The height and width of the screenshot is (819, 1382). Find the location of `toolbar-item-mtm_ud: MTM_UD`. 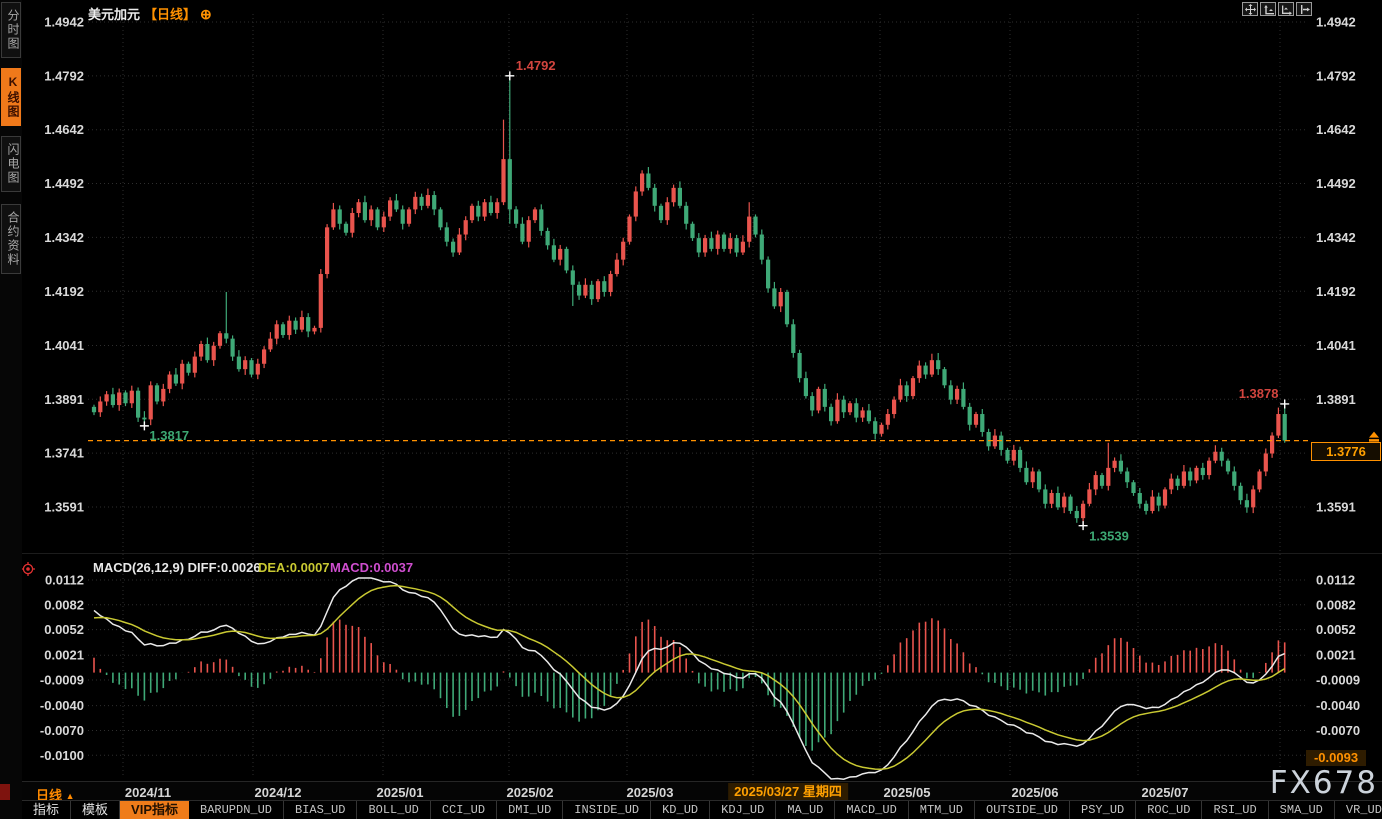

toolbar-item-mtm_ud: MTM_UD is located at coordinates (942, 810).